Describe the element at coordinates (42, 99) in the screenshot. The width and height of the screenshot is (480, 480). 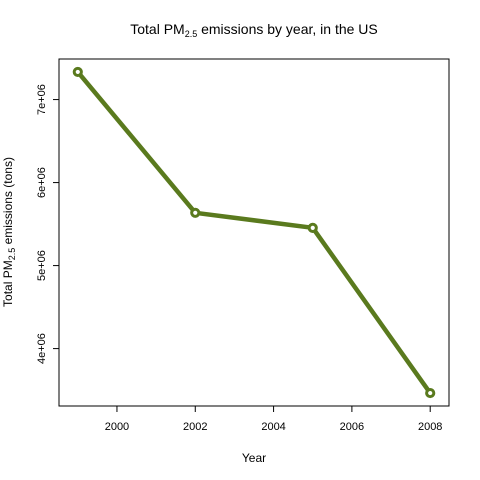
I see `y-tick-label: 7e+06` at that location.